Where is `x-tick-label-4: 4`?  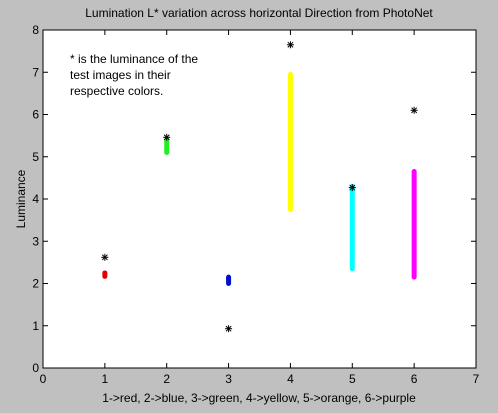
x-tick-label-4: 4 is located at coordinates (290, 379).